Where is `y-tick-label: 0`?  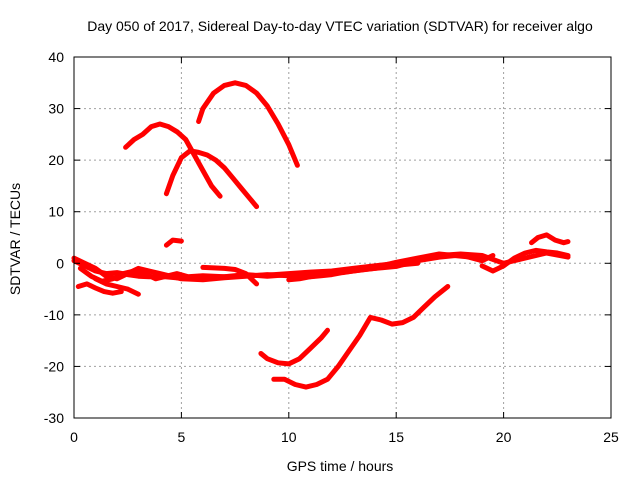 y-tick-label: 0 is located at coordinates (60, 263).